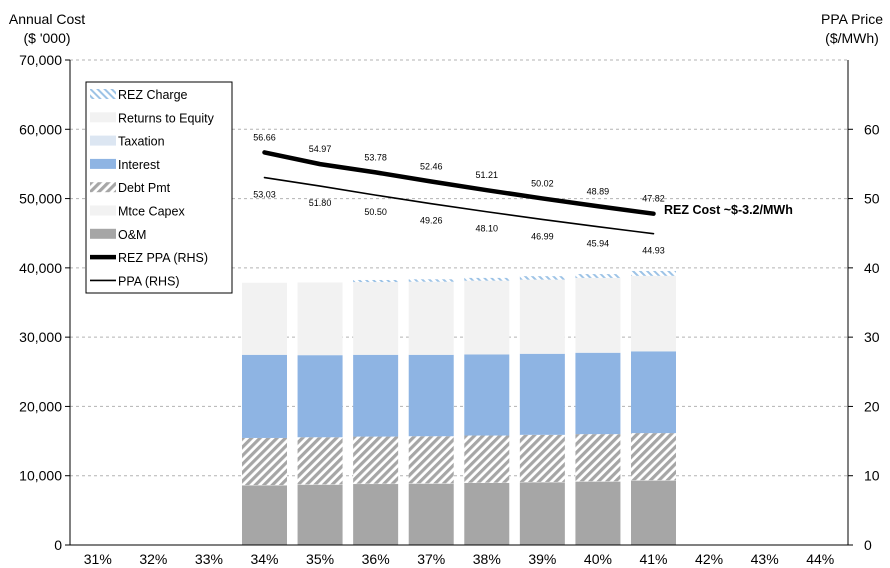 This screenshot has width=890, height=568. Describe the element at coordinates (320, 559) in the screenshot. I see `x-tick-label: 35%` at that location.